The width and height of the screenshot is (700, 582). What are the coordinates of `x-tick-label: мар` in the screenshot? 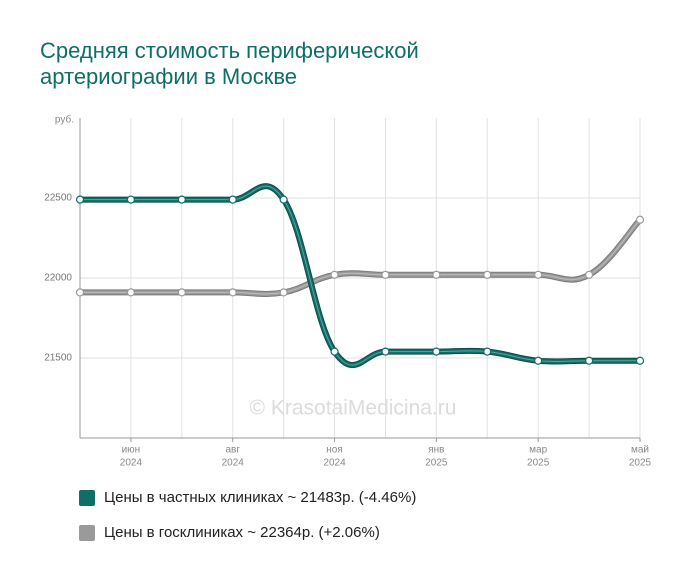 It's located at (538, 450).